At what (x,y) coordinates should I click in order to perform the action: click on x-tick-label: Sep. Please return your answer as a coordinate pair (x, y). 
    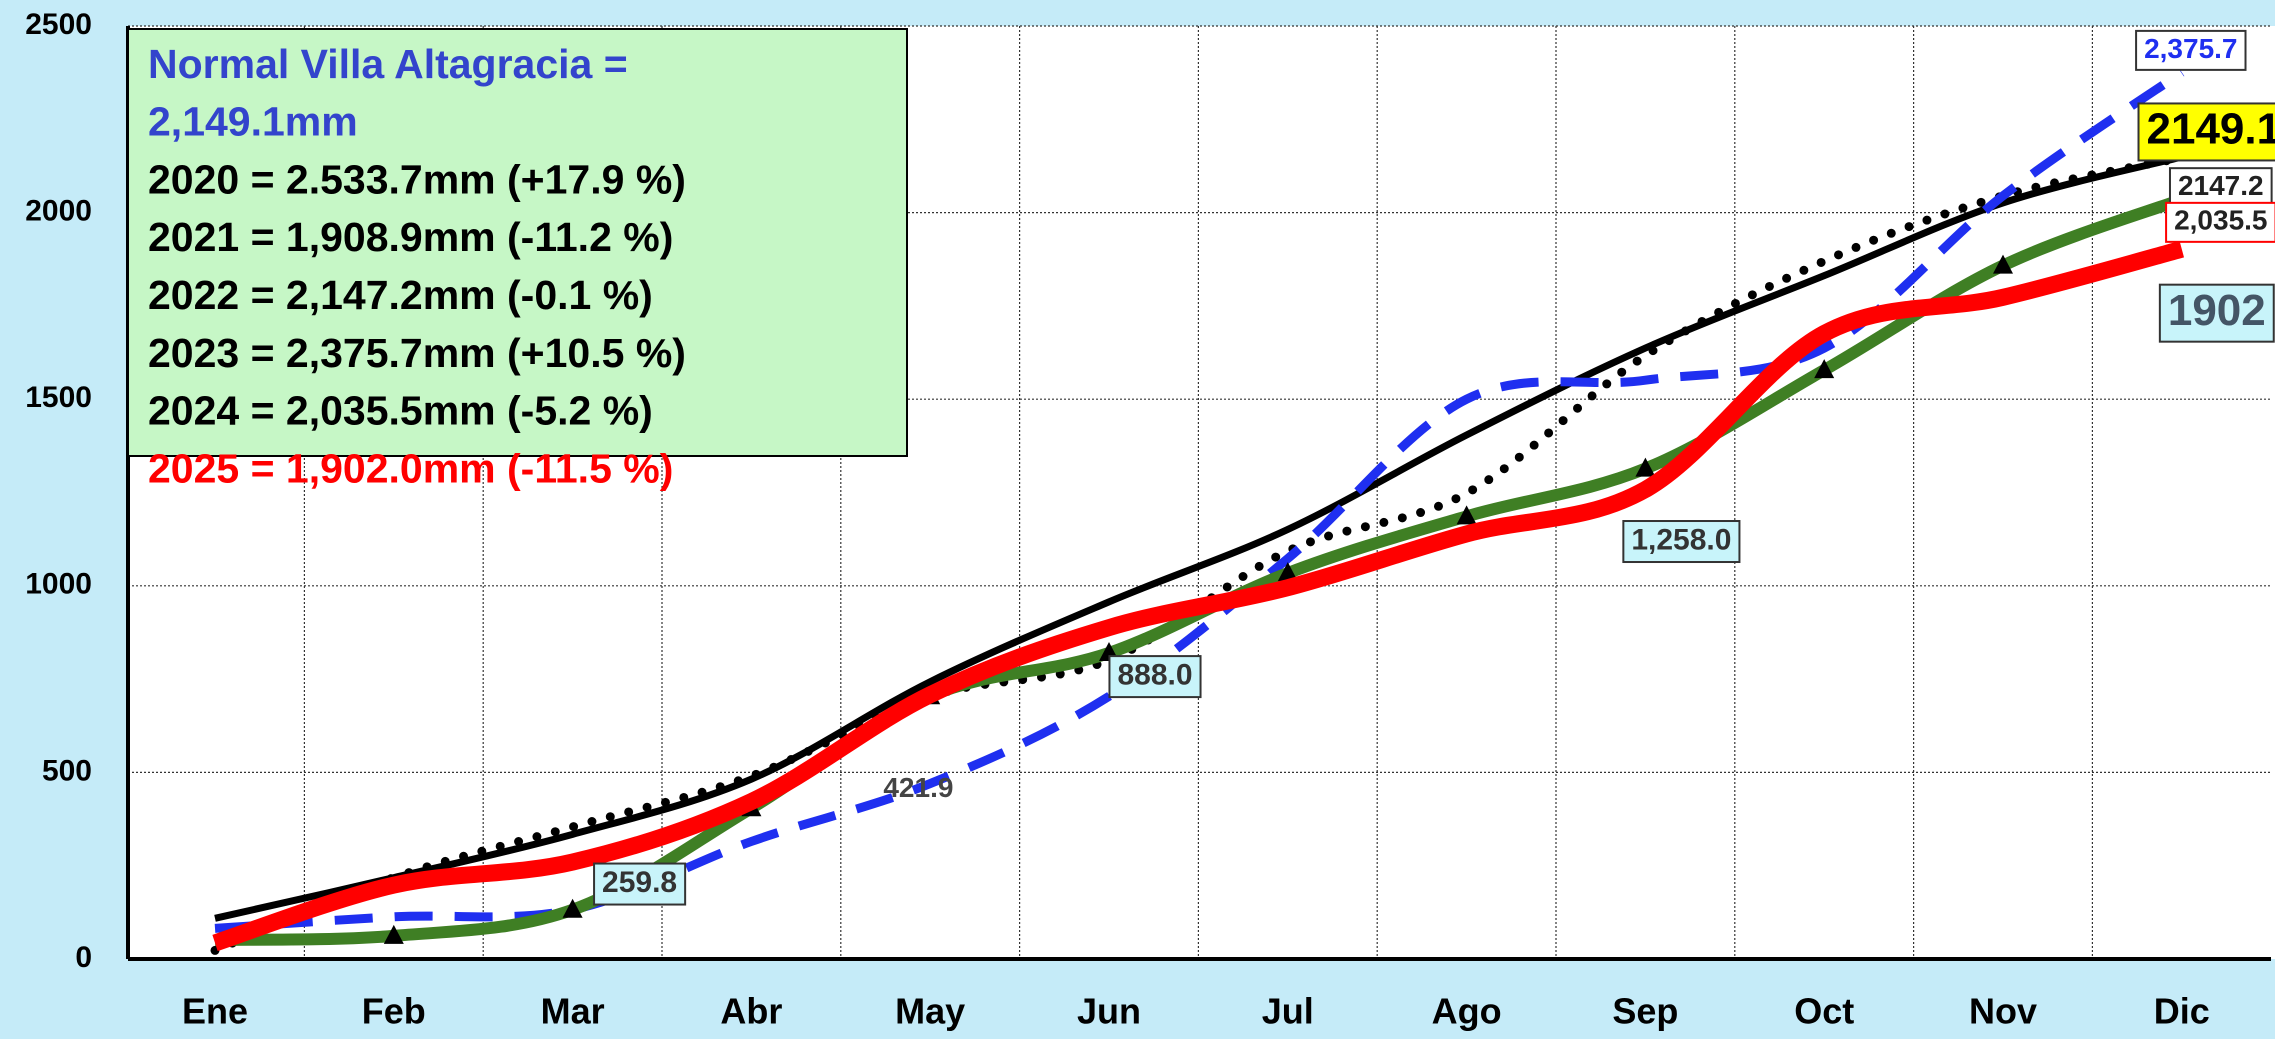
    Looking at the image, I should click on (1645, 1011).